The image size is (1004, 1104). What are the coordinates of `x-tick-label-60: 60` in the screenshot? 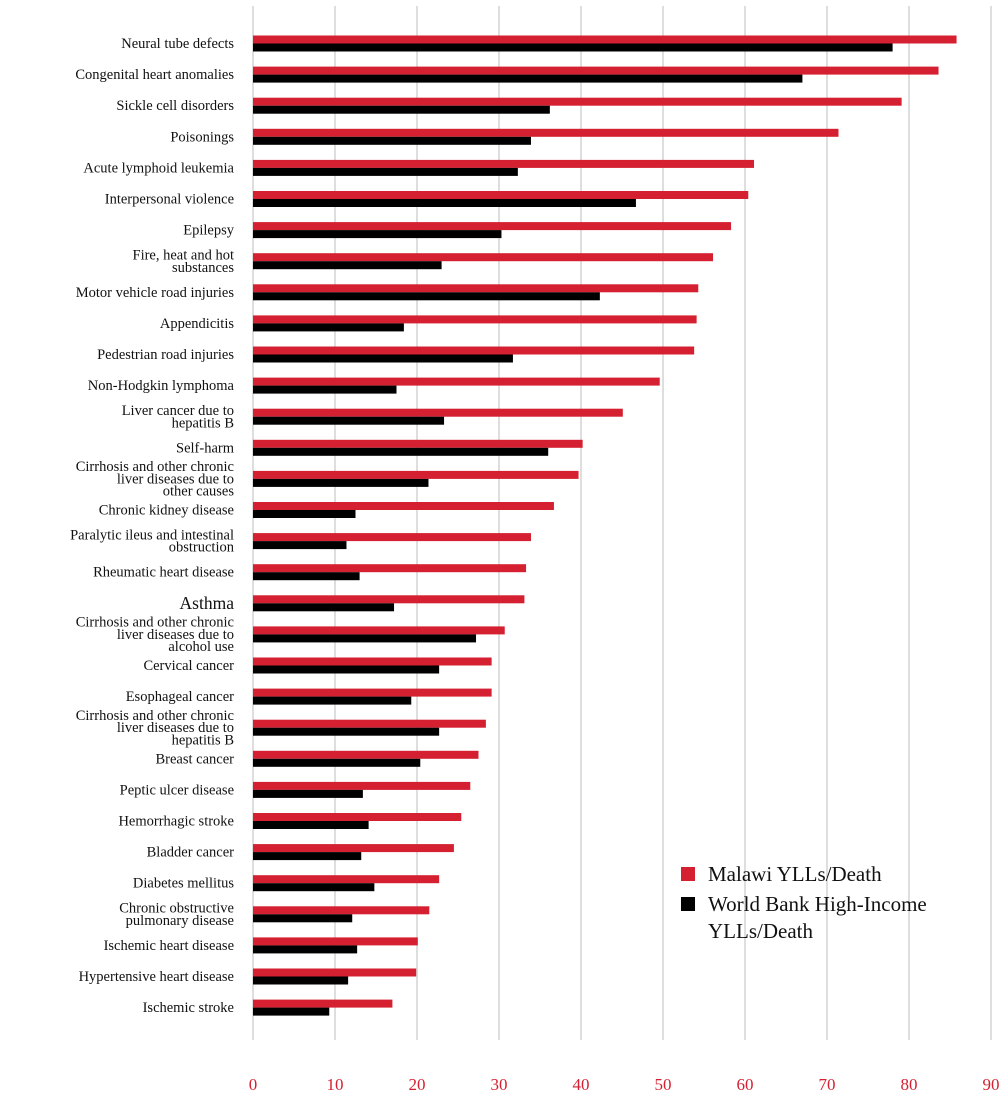 It's located at (745, 1084).